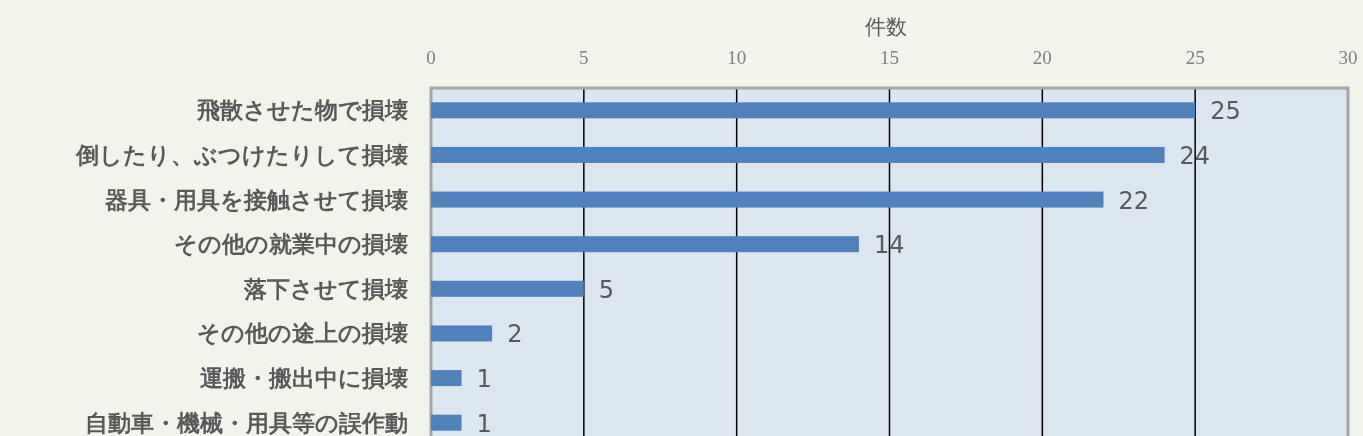  Describe the element at coordinates (302, 333) in the screenshot. I see `y-tick-label: その他の途上の損壊` at that location.